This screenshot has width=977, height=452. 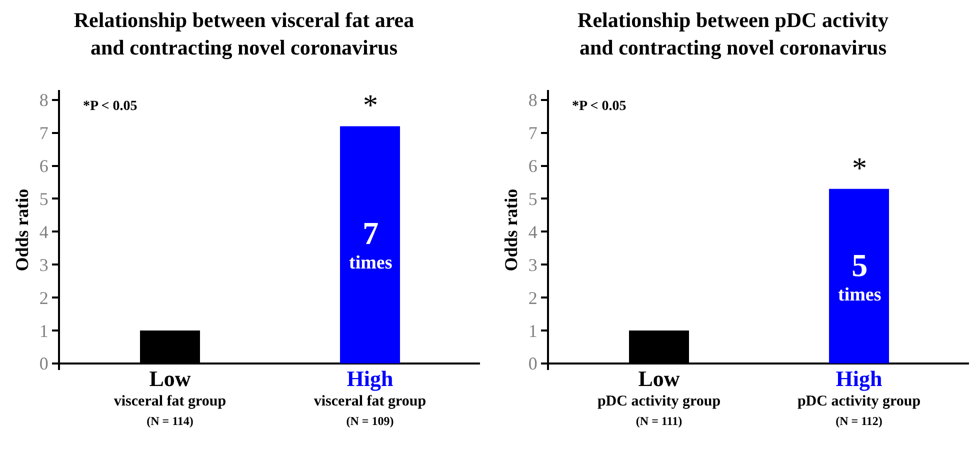 What do you see at coordinates (370, 244) in the screenshot?
I see `annotation: 7 times` at bounding box center [370, 244].